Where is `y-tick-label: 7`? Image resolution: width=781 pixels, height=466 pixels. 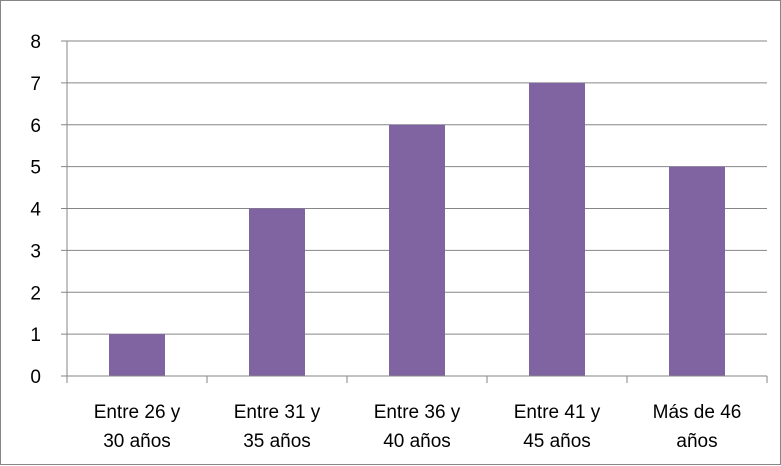
y-tick-label: 7 is located at coordinates (35, 84).